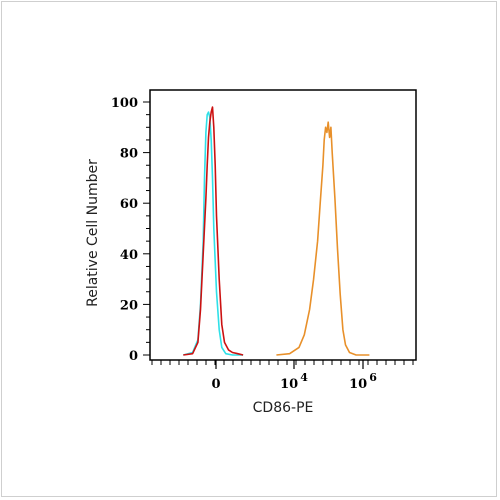  I want to click on y-tick-label: 40, so click(129, 255).